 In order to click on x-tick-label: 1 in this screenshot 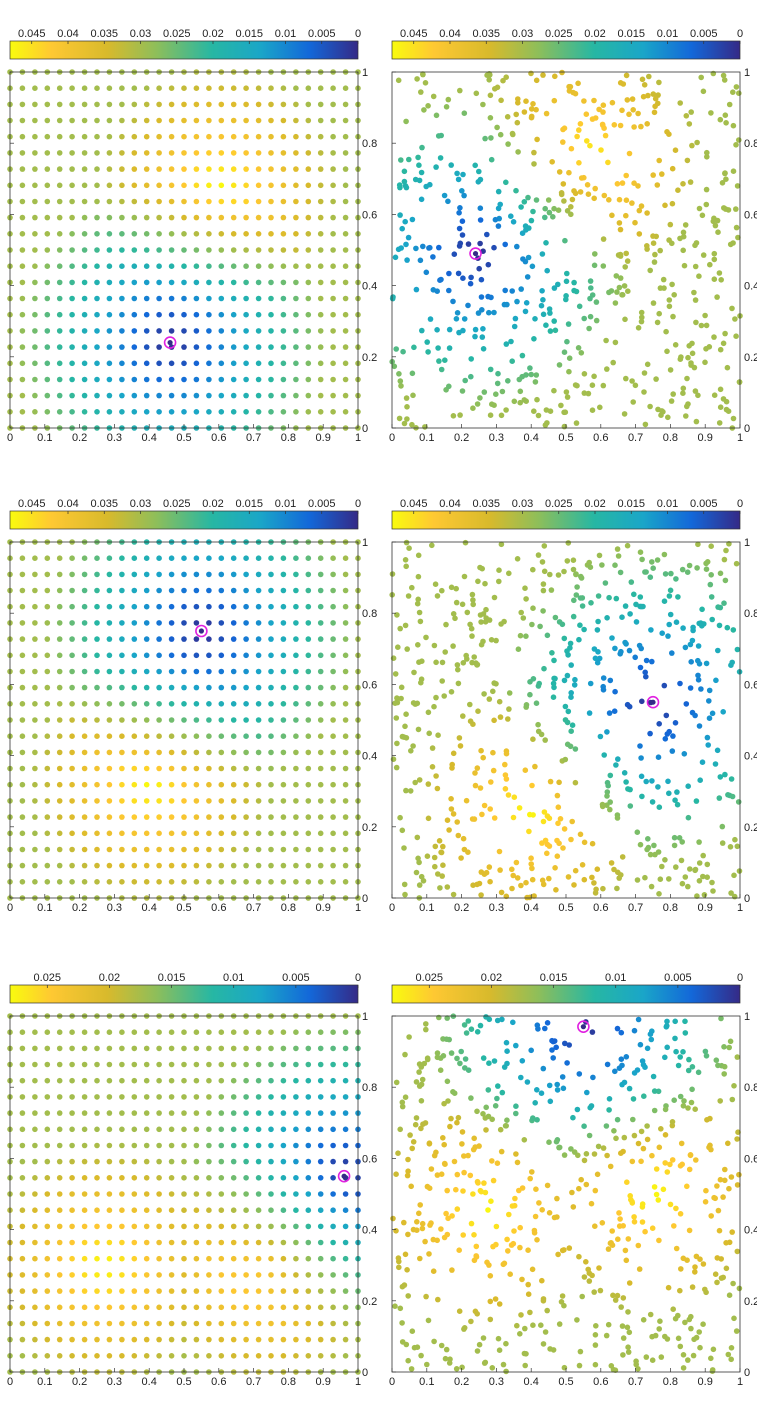, I will do `click(358, 908)`.